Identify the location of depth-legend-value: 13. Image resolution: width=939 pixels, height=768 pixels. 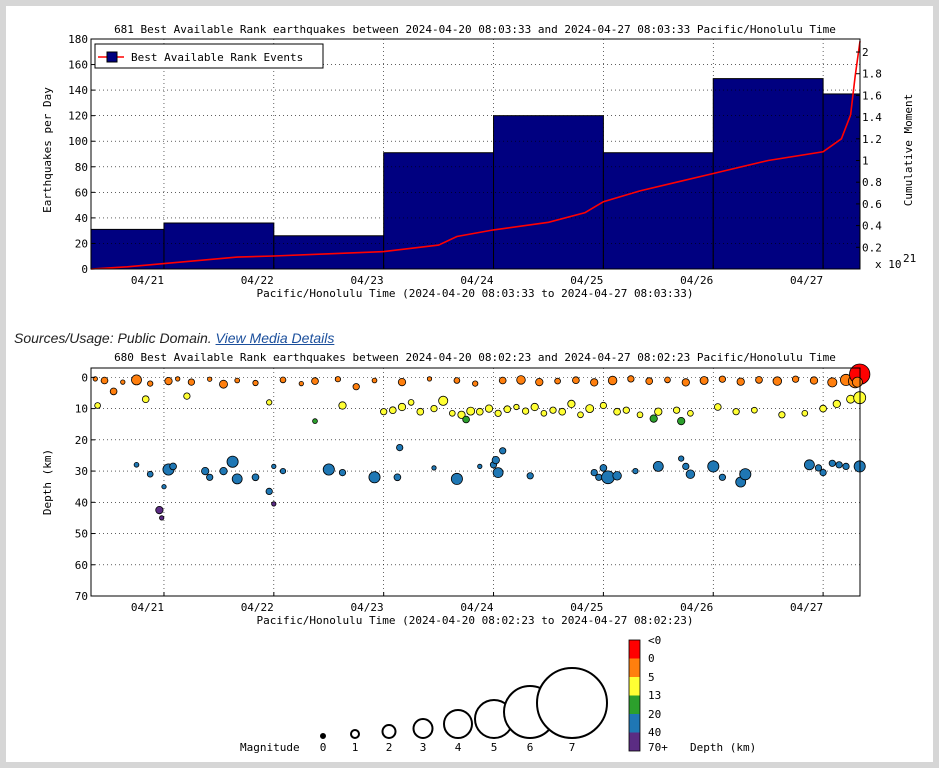
(654, 695).